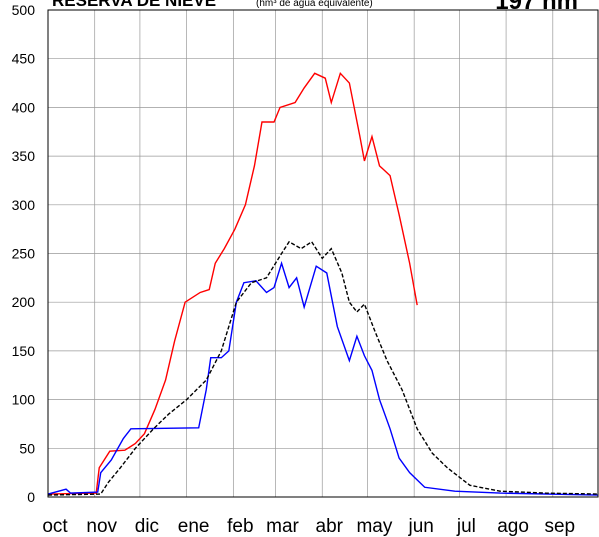 The height and width of the screenshot is (537, 599). What do you see at coordinates (24, 205) in the screenshot?
I see `y-tick-label: 300` at bounding box center [24, 205].